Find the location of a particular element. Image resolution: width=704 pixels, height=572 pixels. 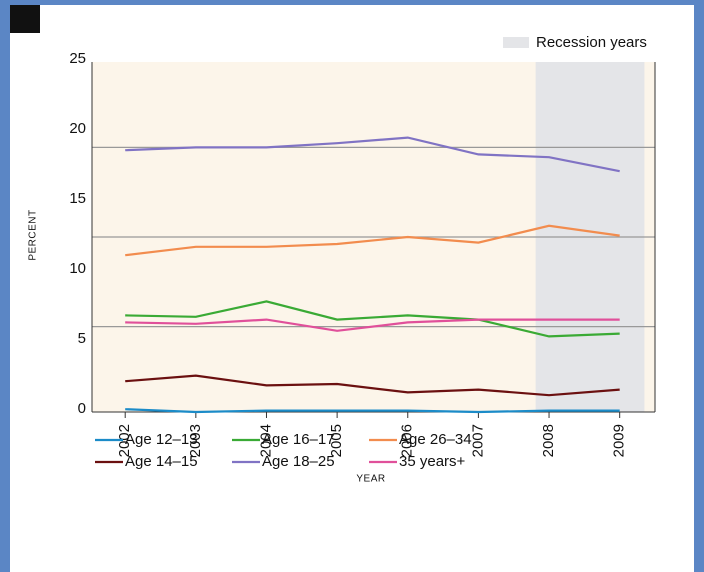

recession-legend-label: Recession years is located at coordinates (591, 42).